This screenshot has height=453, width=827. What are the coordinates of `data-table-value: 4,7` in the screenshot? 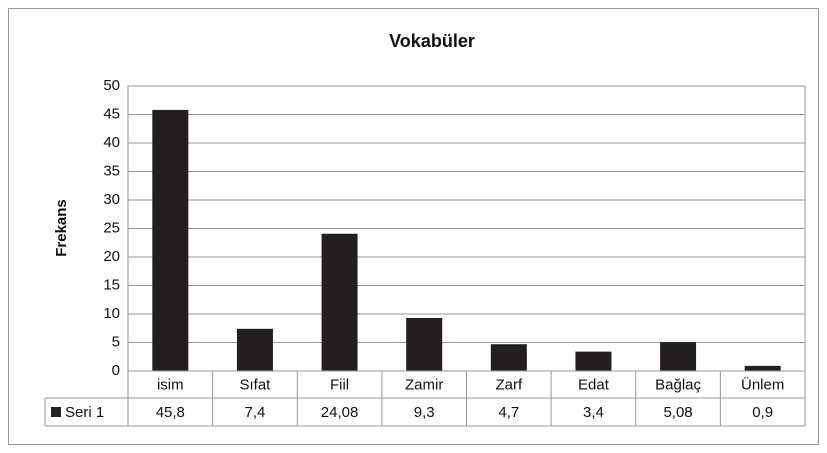 It's located at (508, 412).